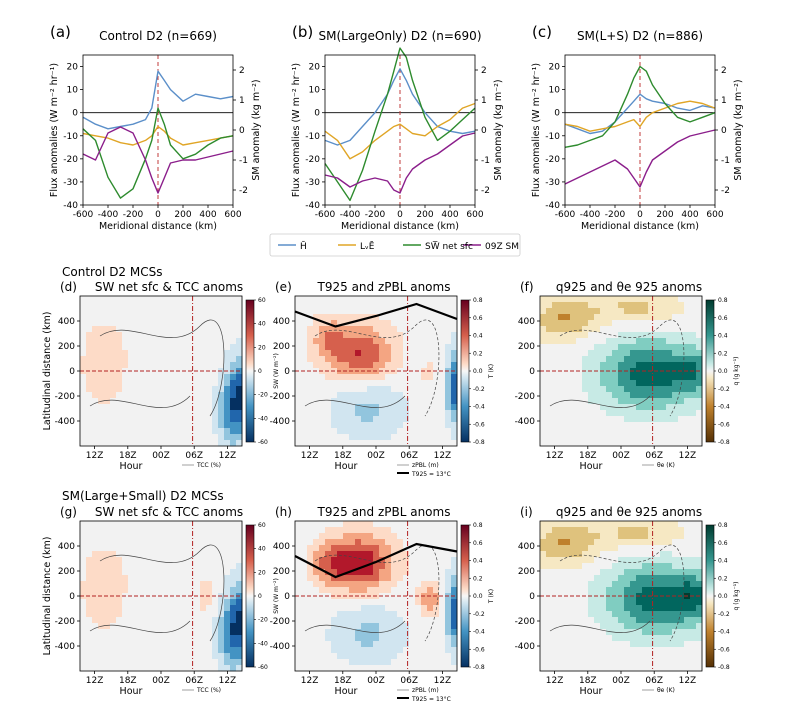 The width and height of the screenshot is (793, 727). What do you see at coordinates (400, 107) in the screenshot?
I see `series-line-h` at bounding box center [400, 107].